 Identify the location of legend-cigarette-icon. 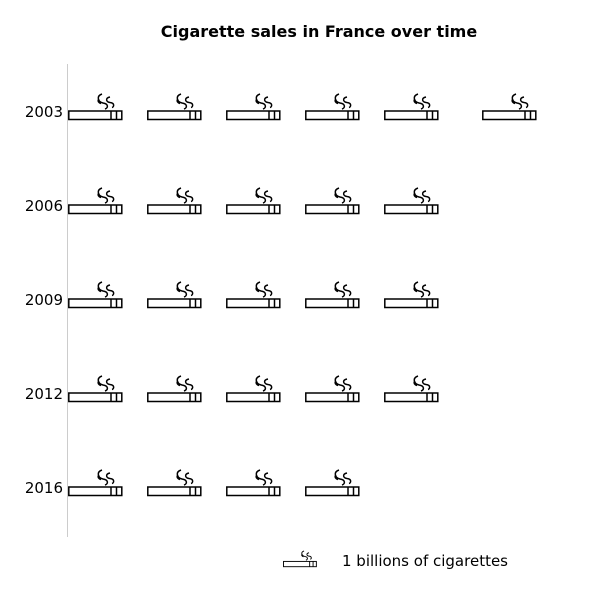
(300, 559).